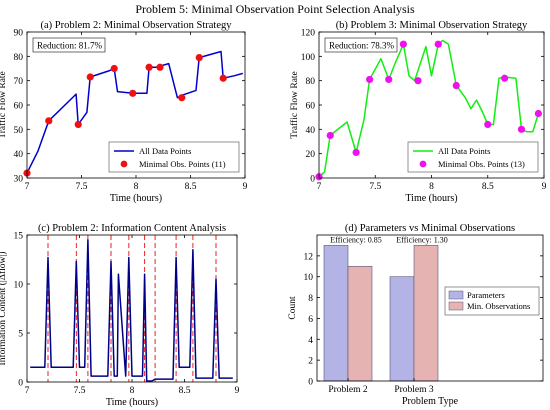 The width and height of the screenshot is (550, 410). What do you see at coordinates (308, 58) in the screenshot?
I see `y-tick-label: 100` at bounding box center [308, 58].